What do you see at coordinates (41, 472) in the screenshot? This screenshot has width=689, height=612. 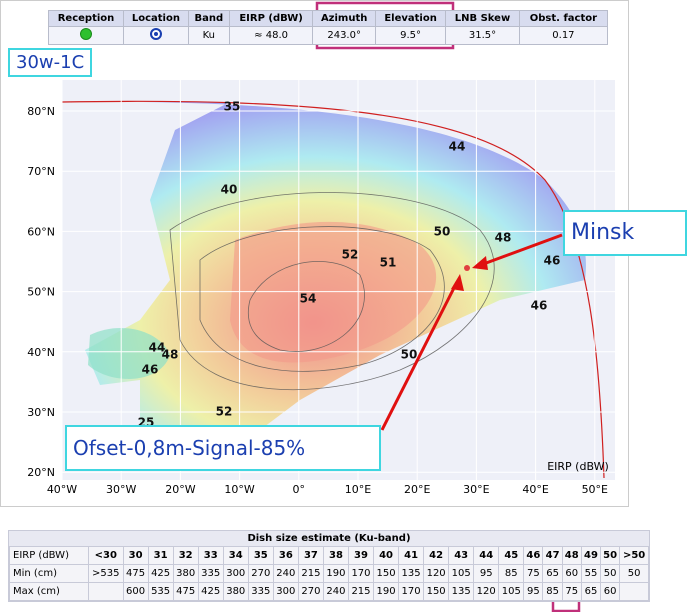 I see `lat-label: 20°N` at bounding box center [41, 472].